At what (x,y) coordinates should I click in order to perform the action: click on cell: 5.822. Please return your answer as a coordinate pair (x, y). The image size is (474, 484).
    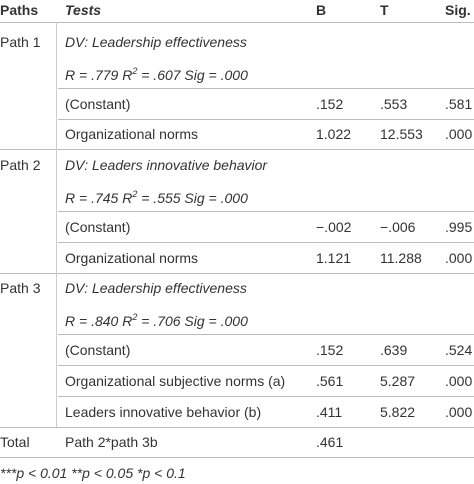
    Looking at the image, I should click on (398, 411).